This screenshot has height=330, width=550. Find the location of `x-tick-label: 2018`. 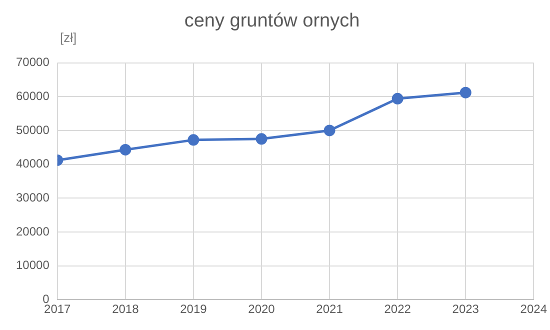

x-tick-label: 2018 is located at coordinates (126, 309).